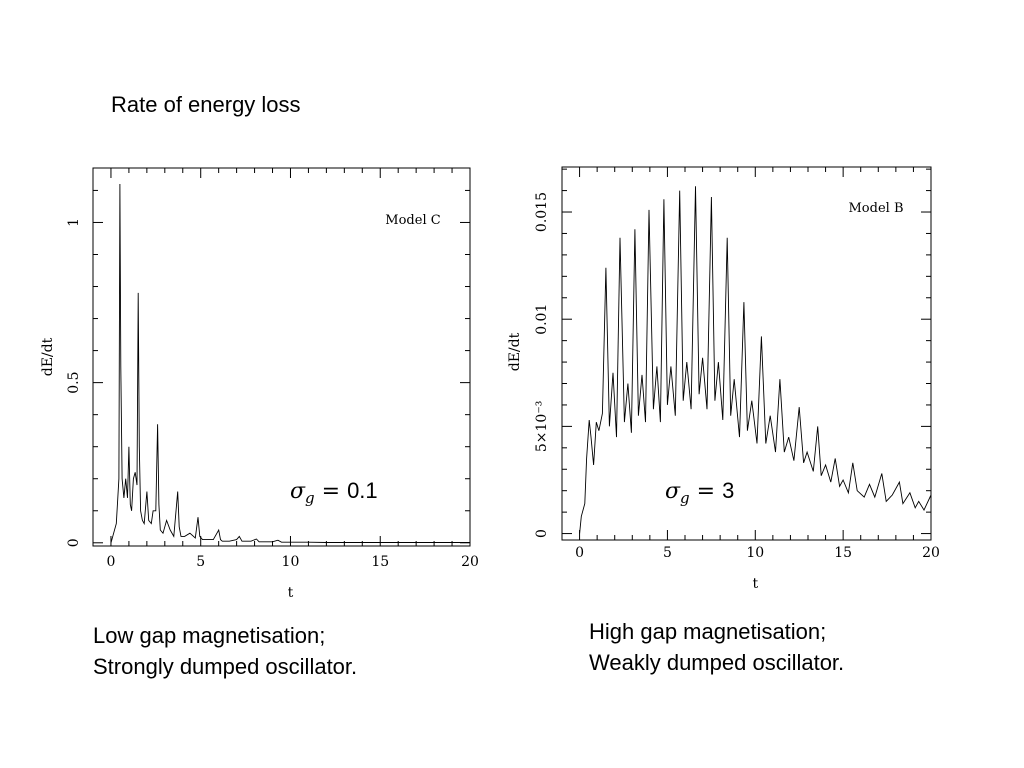 Image resolution: width=1024 pixels, height=768 pixels. What do you see at coordinates (209, 635) in the screenshot?
I see `caption-left-line-1: Low gap magnetisation;` at bounding box center [209, 635].